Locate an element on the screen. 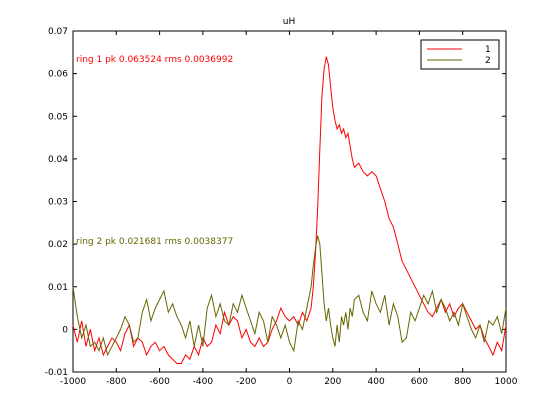 This screenshot has height=420, width=560. x-tick-label: 200 is located at coordinates (332, 382).